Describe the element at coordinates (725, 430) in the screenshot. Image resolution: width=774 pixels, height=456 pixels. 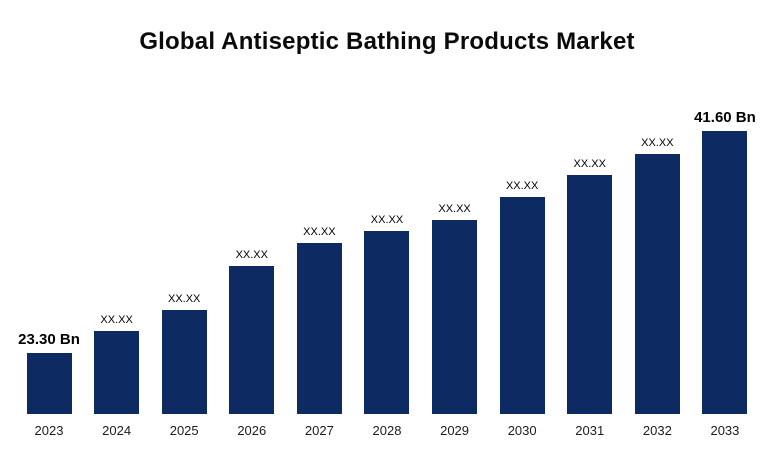
I see `x-axis-label: 2033` at that location.